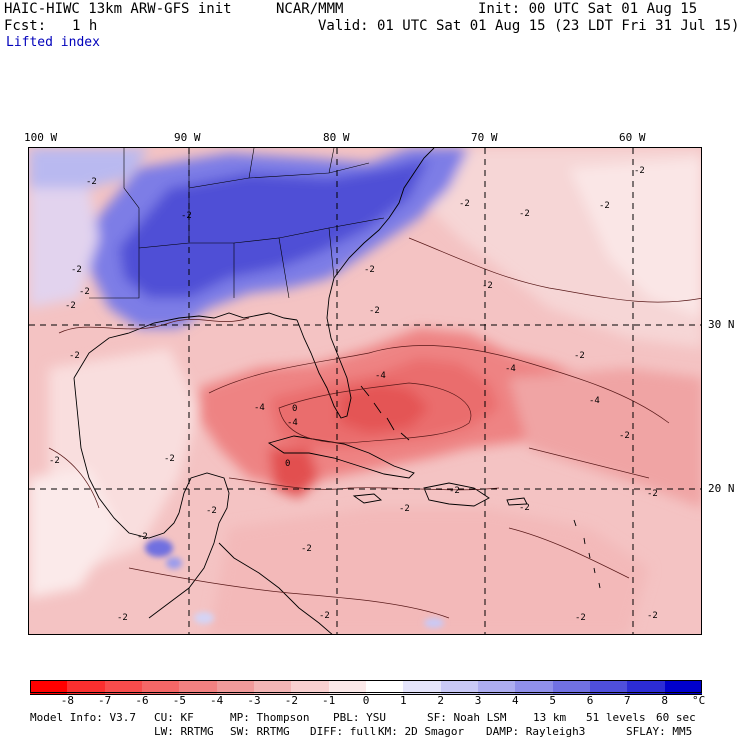 The width and height of the screenshot is (740, 740). I want to click on colorbar-tick-label: 7, so click(627, 700).